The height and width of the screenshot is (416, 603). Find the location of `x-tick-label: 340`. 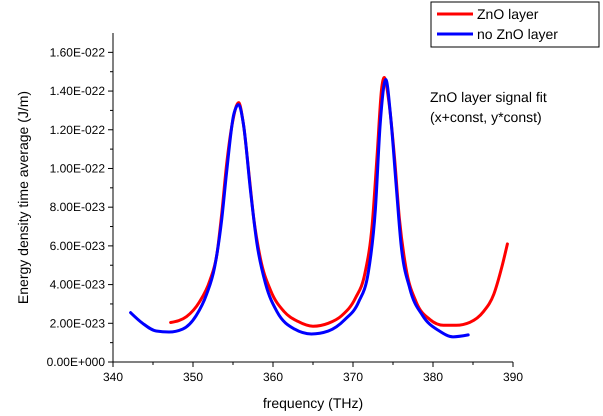

x-tick-label: 340 is located at coordinates (113, 377).